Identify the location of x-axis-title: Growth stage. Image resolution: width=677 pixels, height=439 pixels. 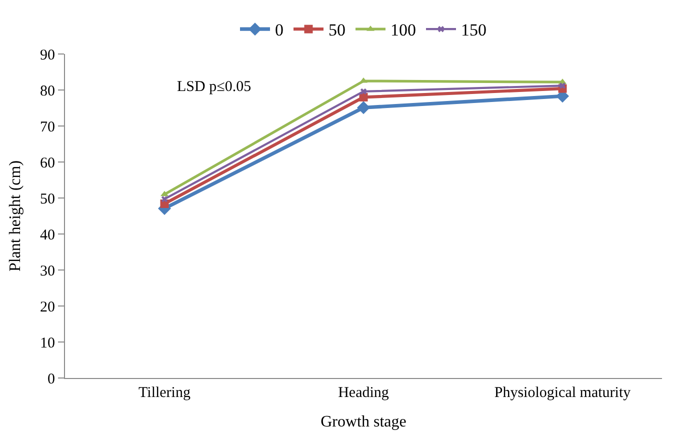
(363, 422).